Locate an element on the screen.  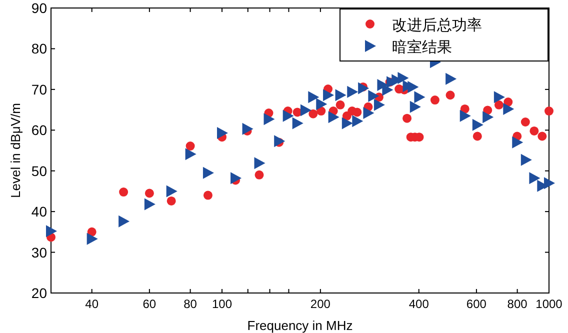
x-tick-label: 40 is located at coordinates (92, 304).